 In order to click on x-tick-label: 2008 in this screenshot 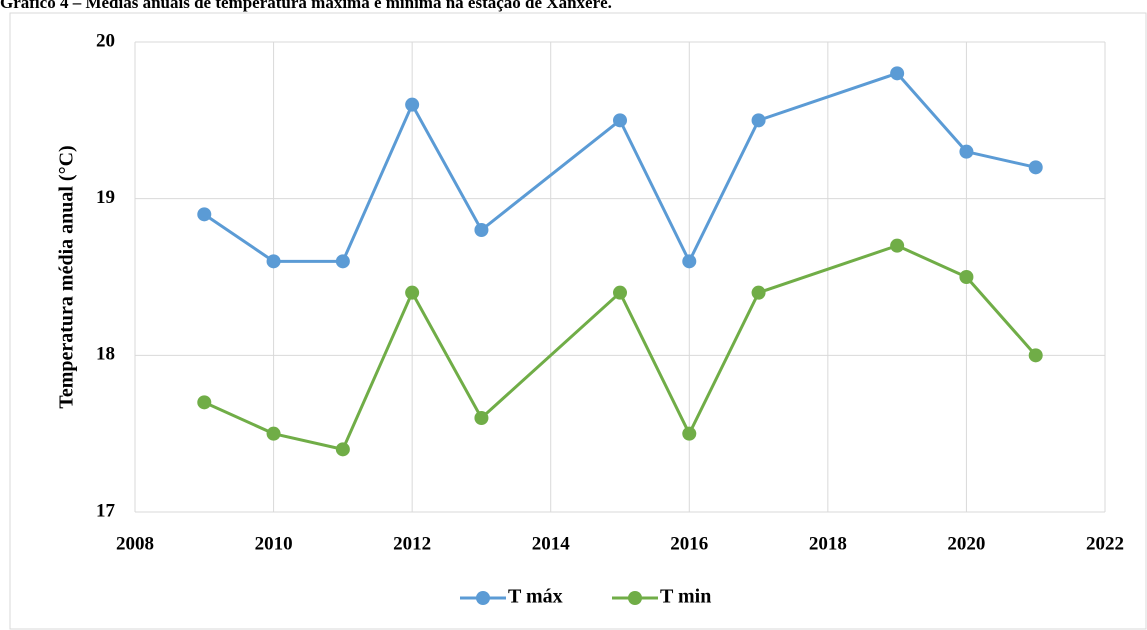, I will do `click(135, 543)`.